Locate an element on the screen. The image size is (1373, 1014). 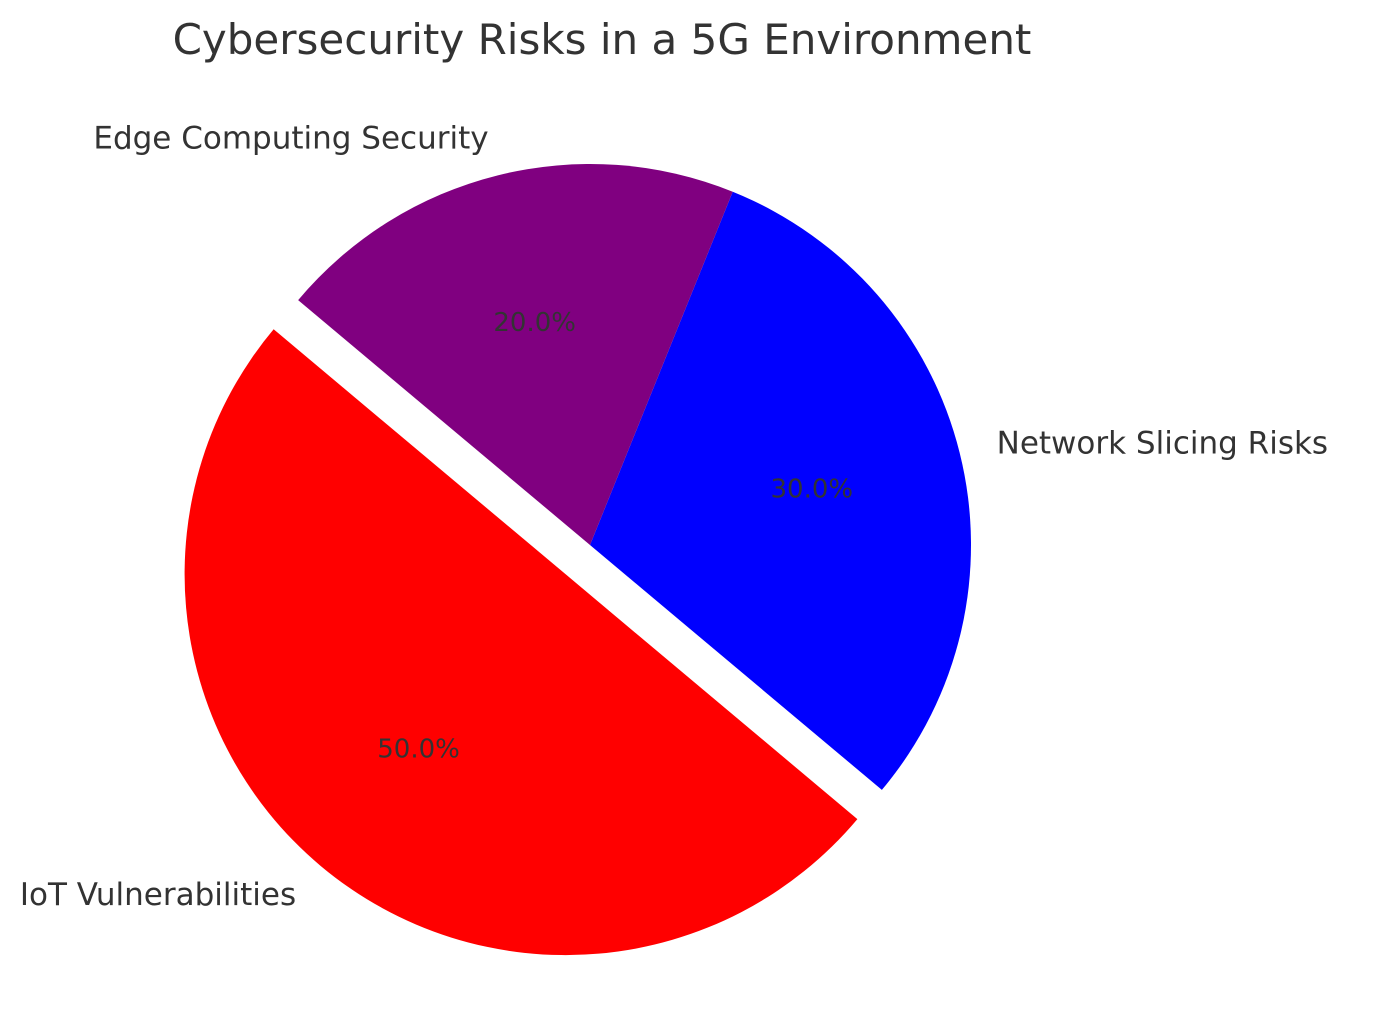
slice-percent-label: 30.0% is located at coordinates (812, 490).